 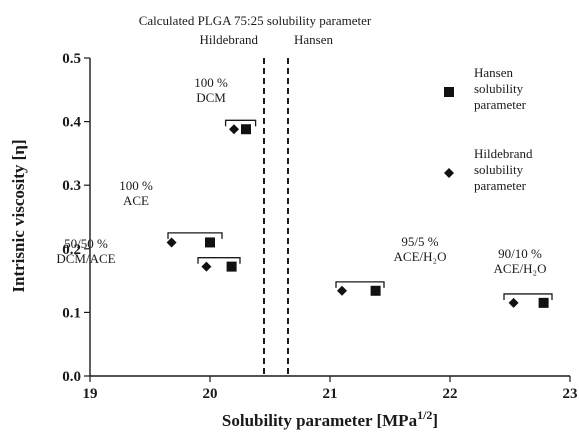 I want to click on annotation-line: 50/50 %, so click(x=86, y=243).